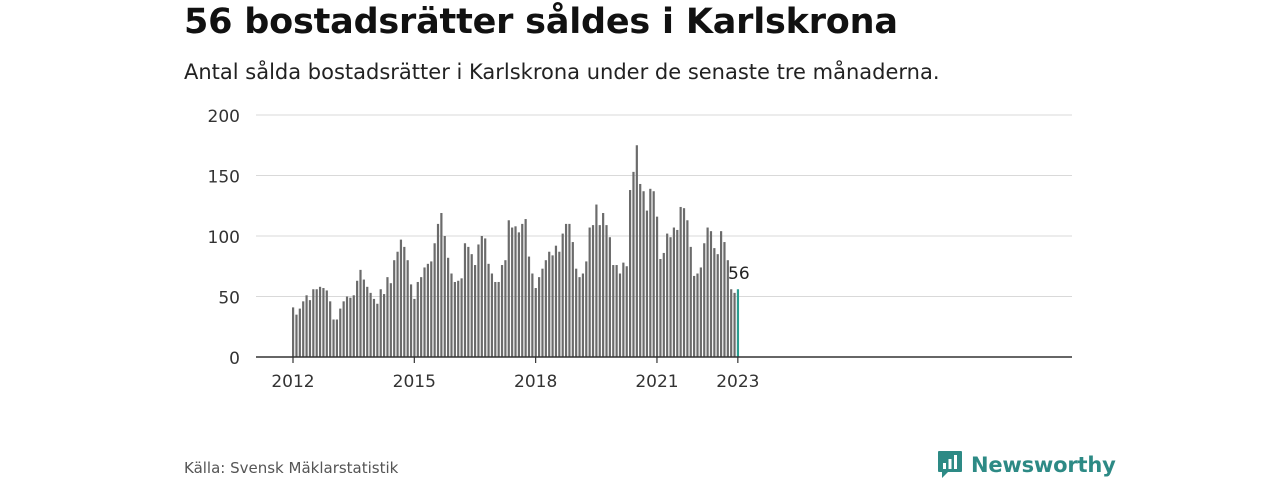 Image resolution: width=1280 pixels, height=480 pixels. I want to click on x-tick-label: 2018, so click(535, 382).